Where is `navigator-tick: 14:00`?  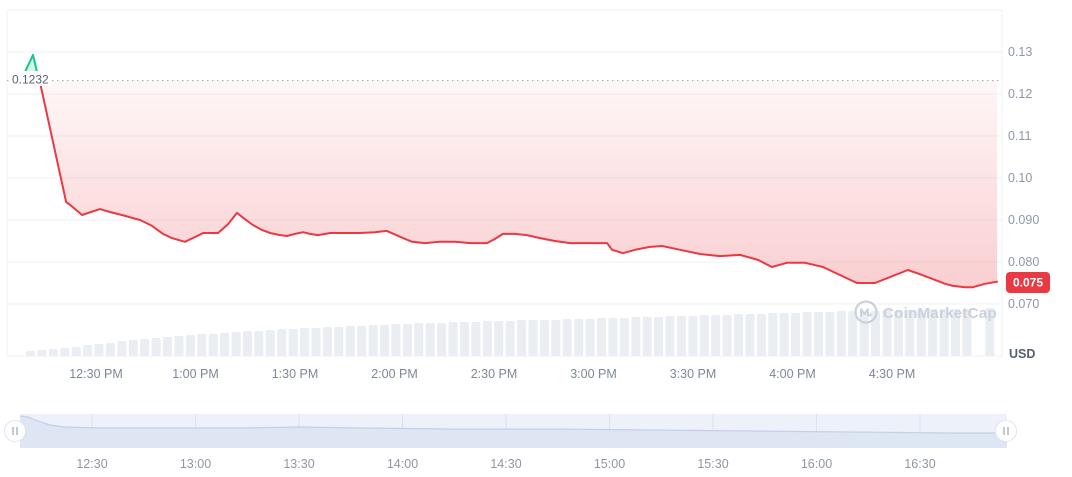
navigator-tick: 14:00 is located at coordinates (402, 464).